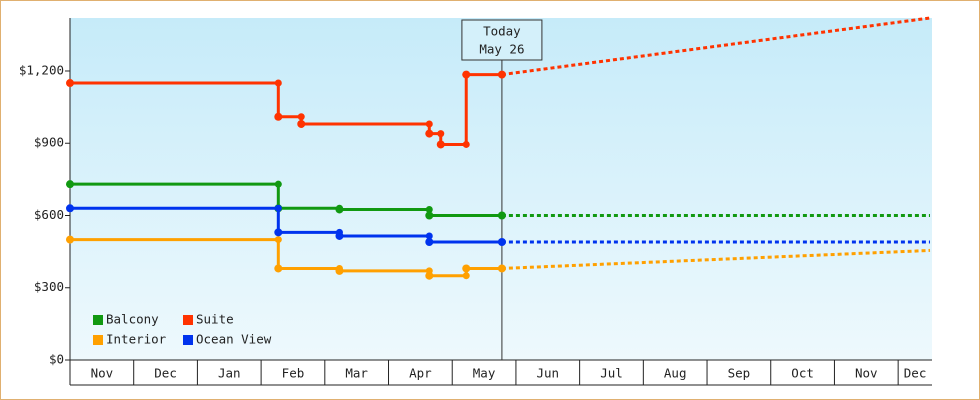 The width and height of the screenshot is (980, 400). What do you see at coordinates (182, 329) in the screenshot?
I see `legend: Balcony Suite Interior Ocean View` at bounding box center [182, 329].